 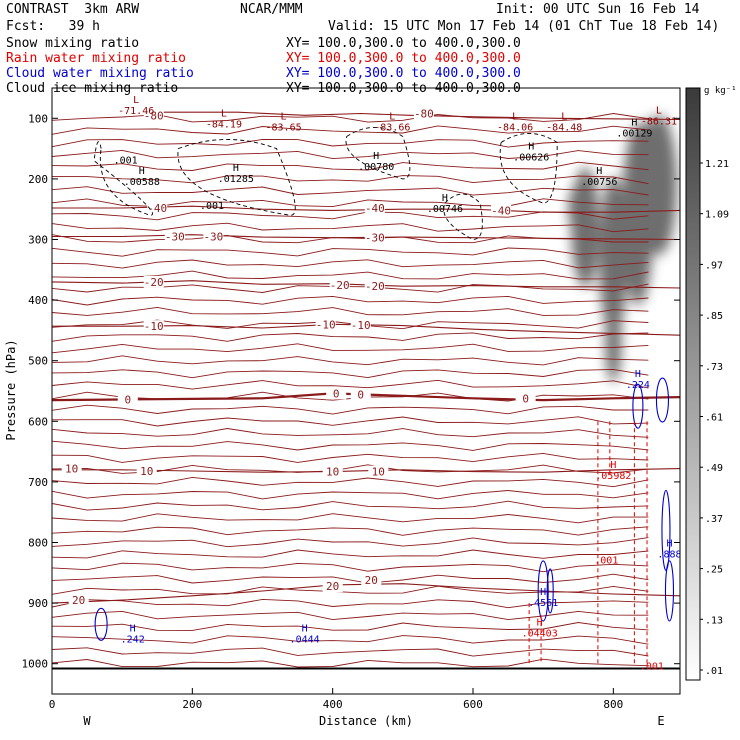 What do you see at coordinates (52, 704) in the screenshot?
I see `x-tick-label: 0` at bounding box center [52, 704].